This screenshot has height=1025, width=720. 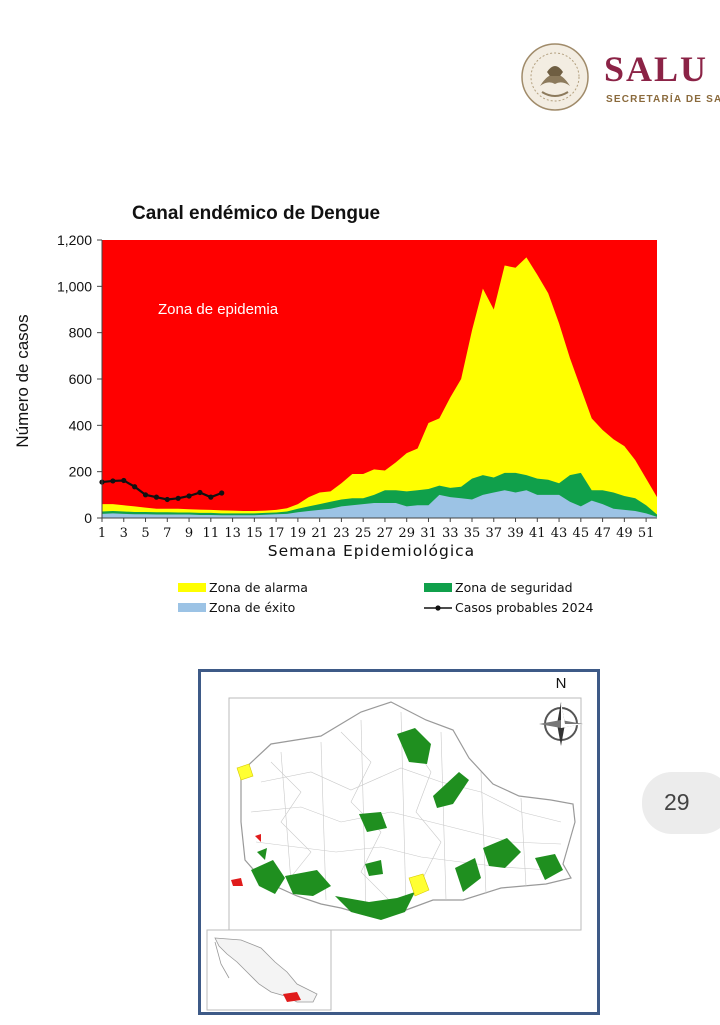 I want to click on x-tick-label: 47, so click(x=602, y=533).